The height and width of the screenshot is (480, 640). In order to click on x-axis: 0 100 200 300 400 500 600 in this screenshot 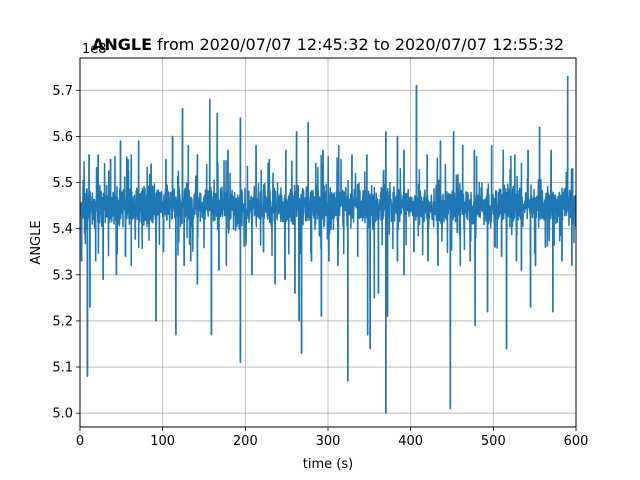, I will do `click(332, 438)`.